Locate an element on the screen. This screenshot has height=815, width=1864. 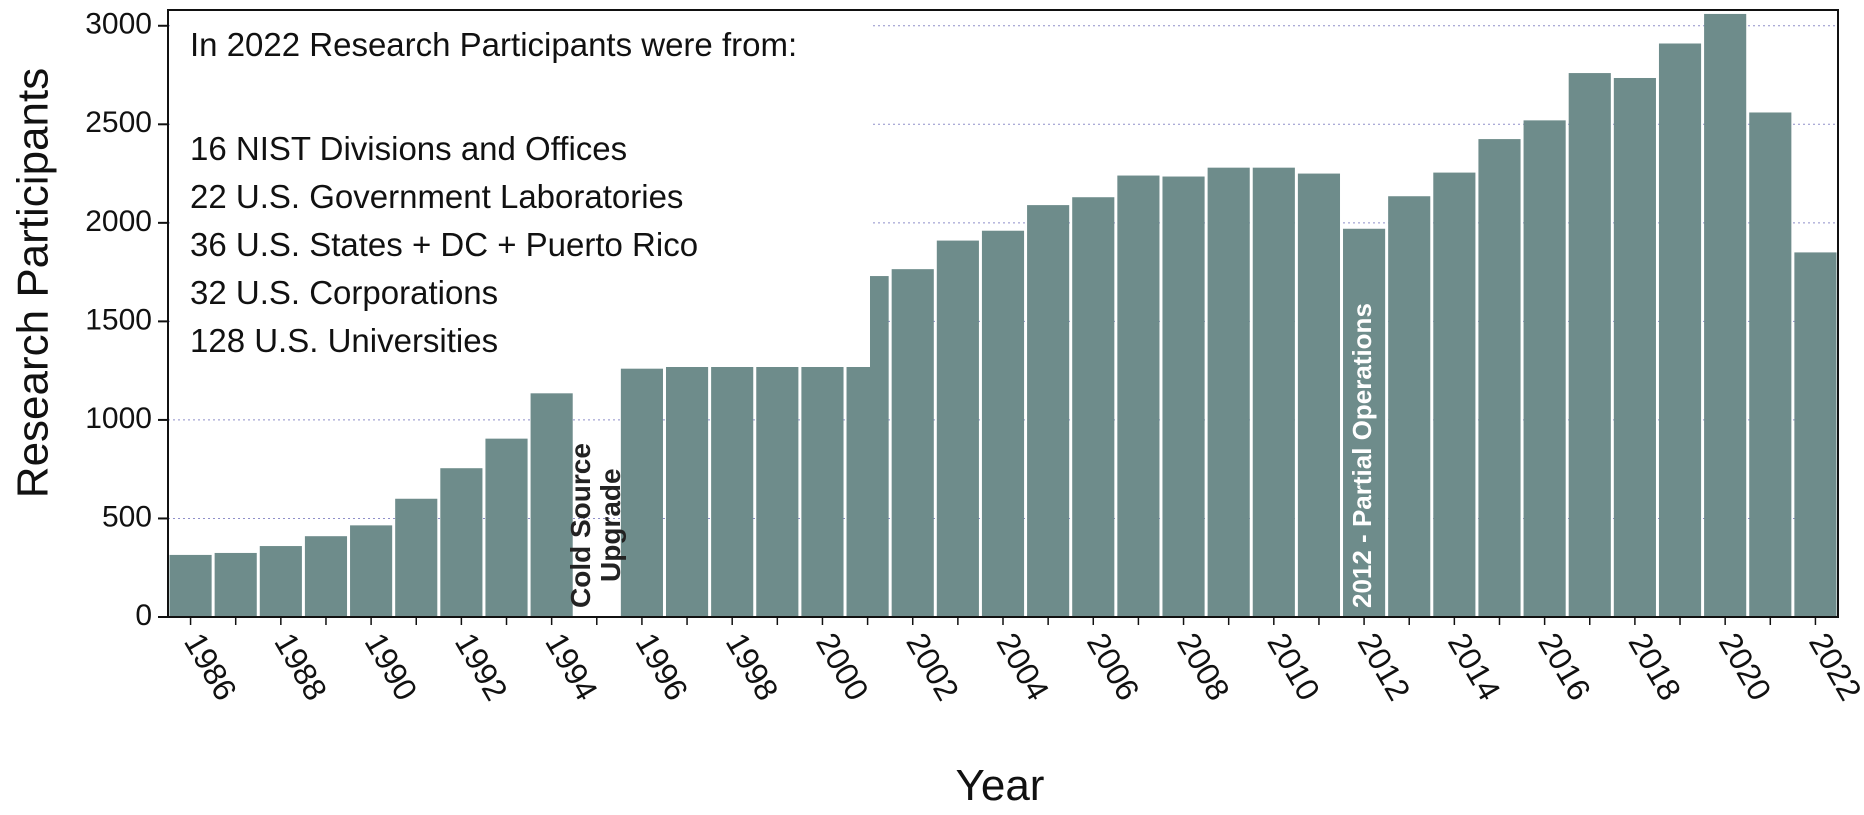
y-tick-label-0: 0 is located at coordinates (143, 615).